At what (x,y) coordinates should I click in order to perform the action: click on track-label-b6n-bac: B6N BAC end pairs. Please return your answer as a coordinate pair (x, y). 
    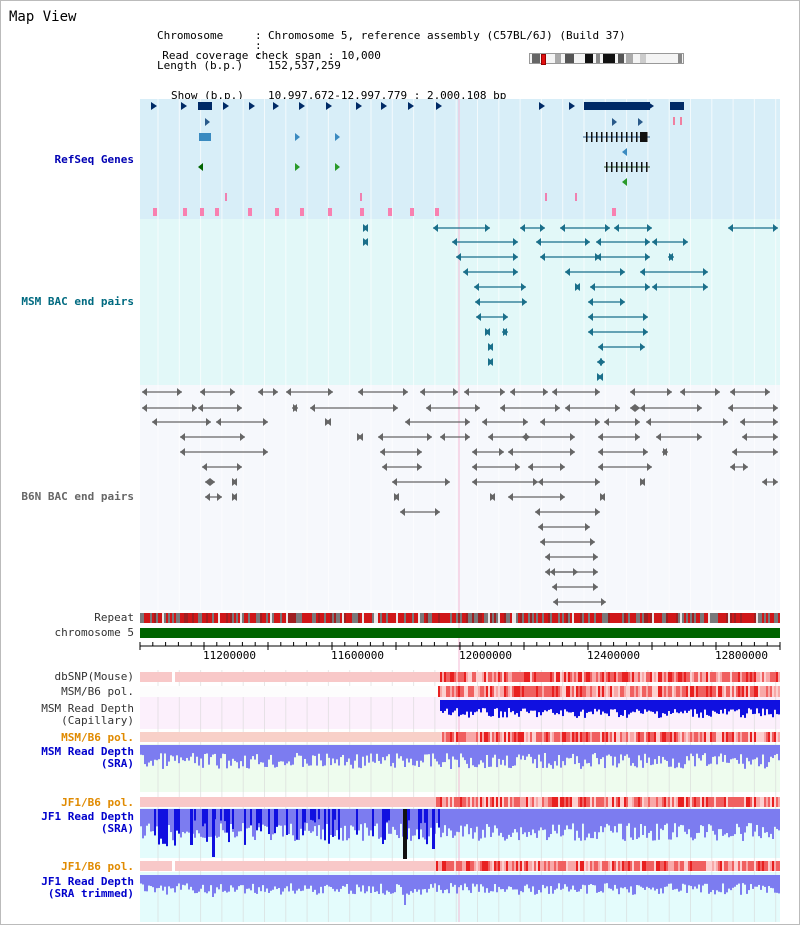
    Looking at the image, I should click on (77, 496).